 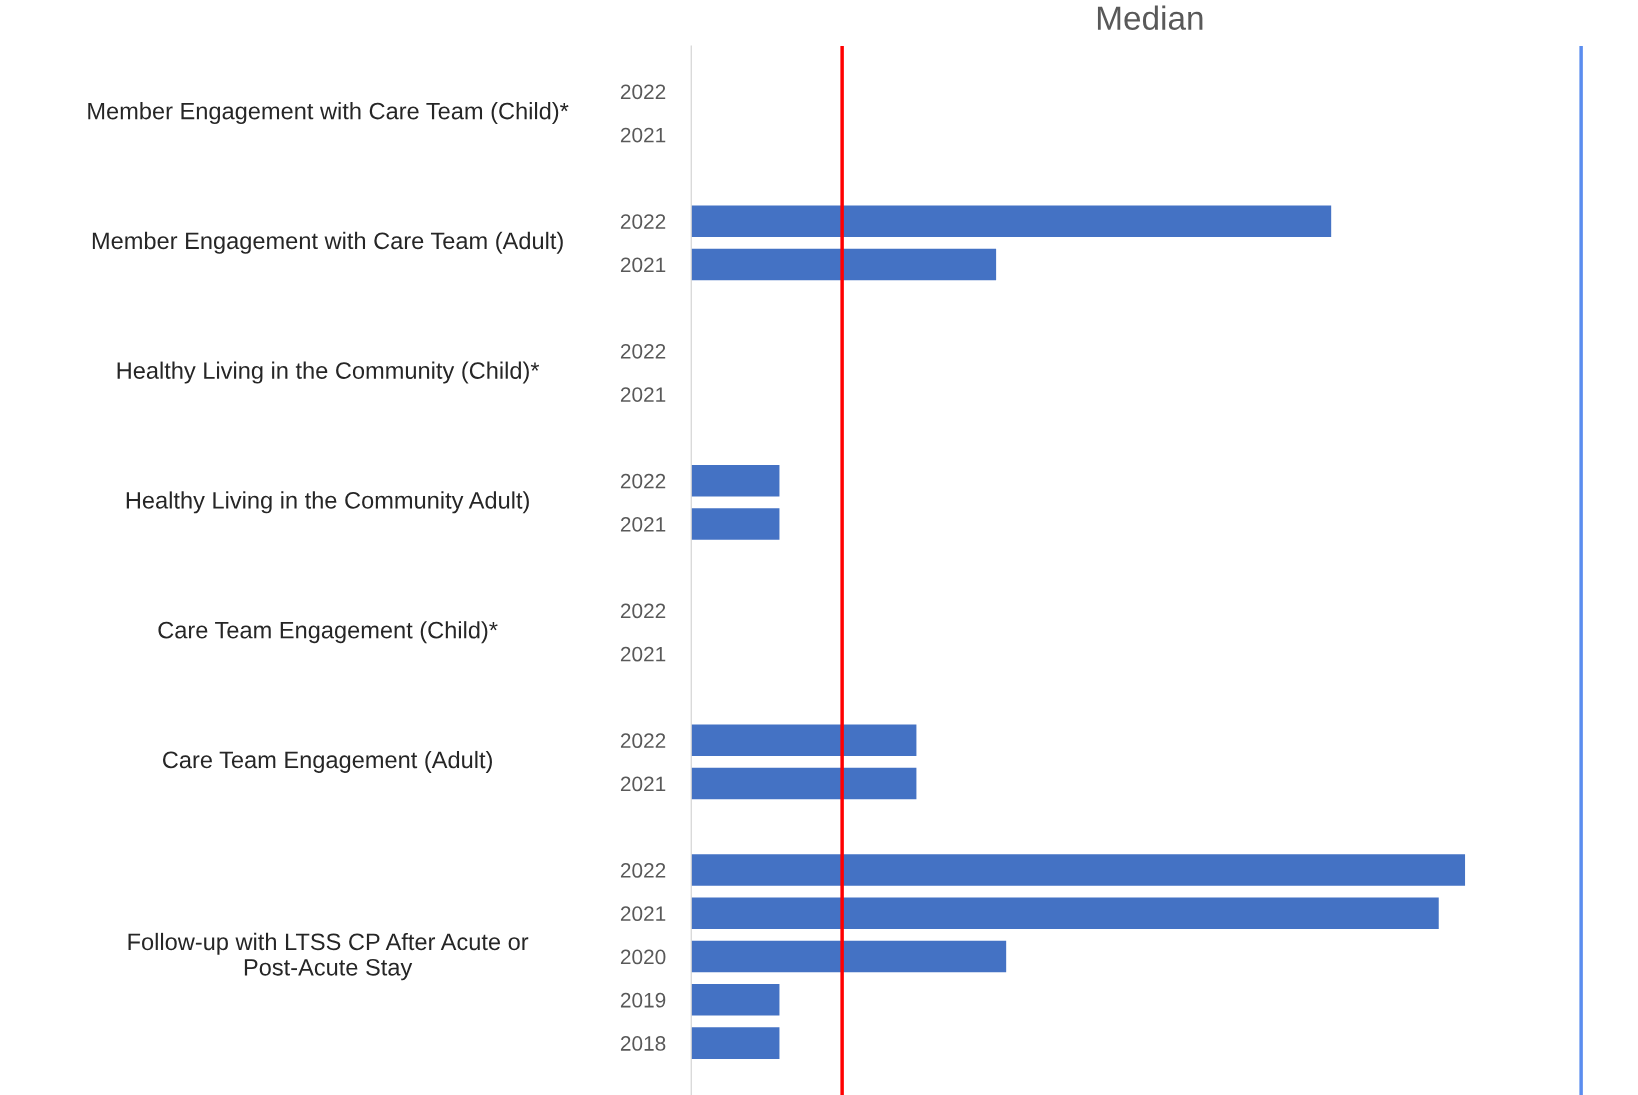 I want to click on y-tick-label: 2018, so click(x=643, y=1043).